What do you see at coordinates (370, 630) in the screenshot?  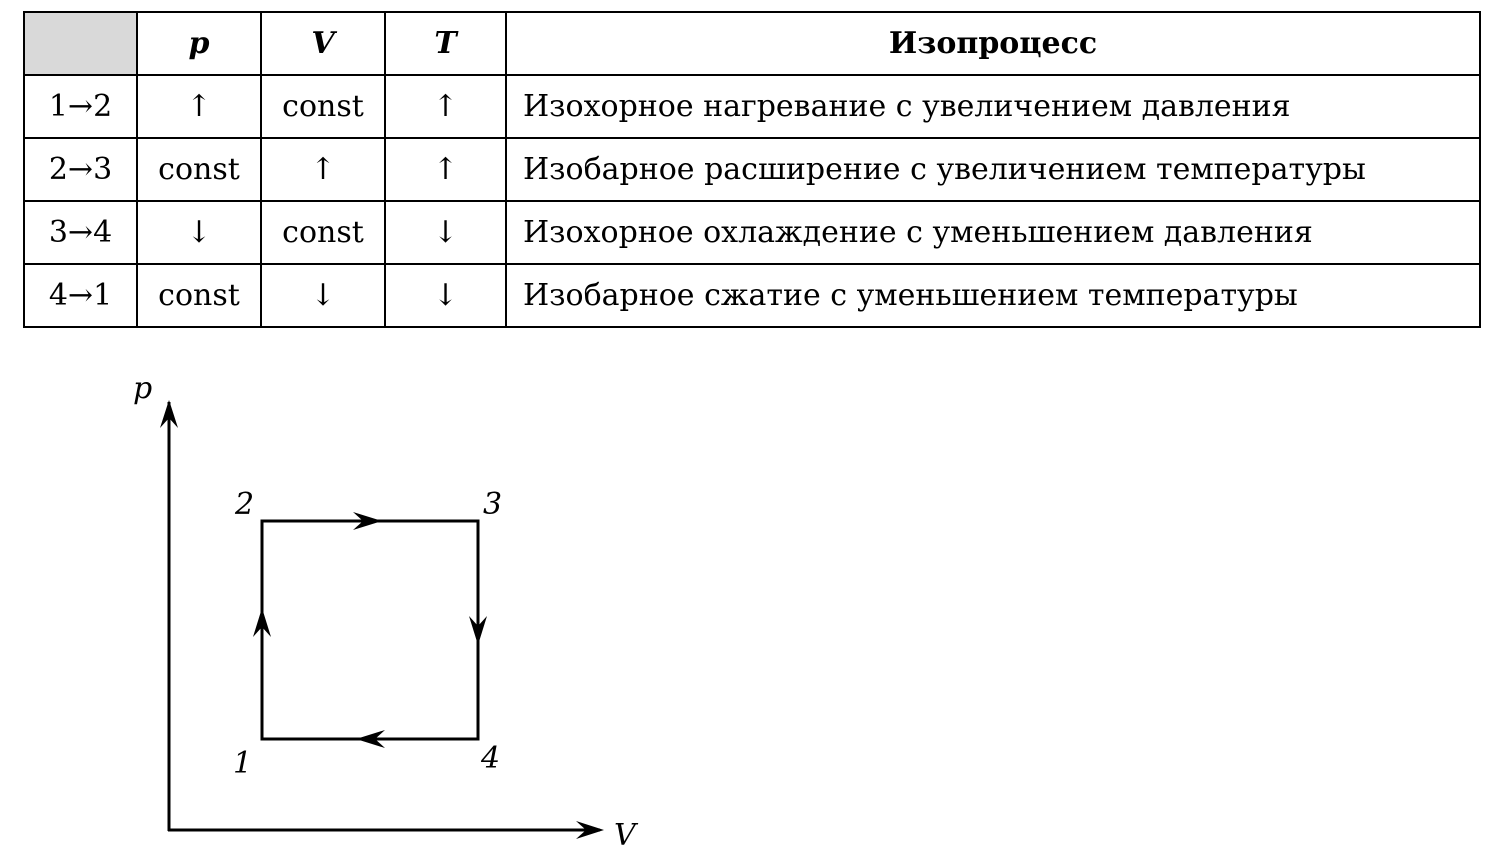 I see `cycle-rectangle` at bounding box center [370, 630].